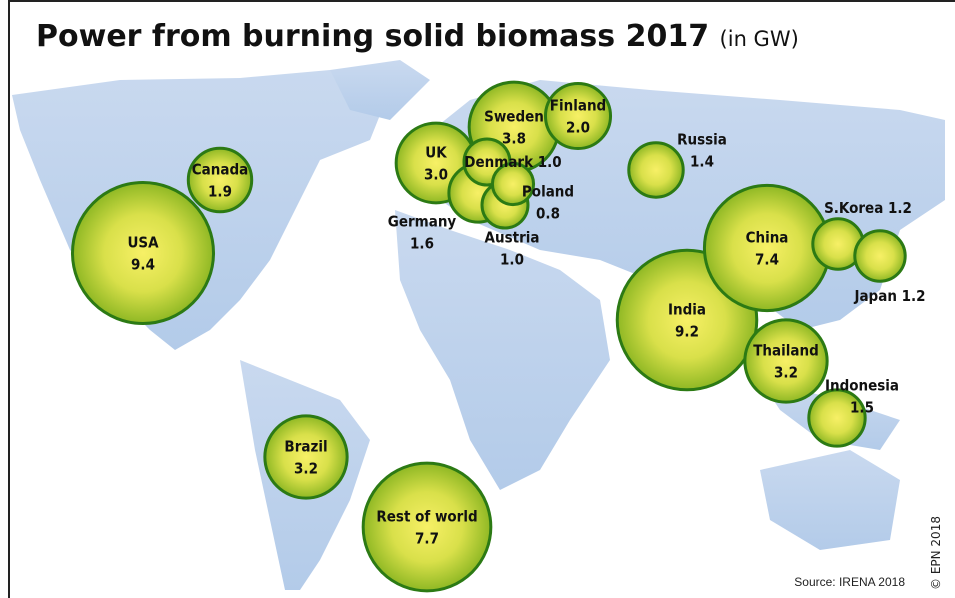 This screenshot has width=955, height=598. I want to click on source: Source: IRENA 2018, so click(849, 582).